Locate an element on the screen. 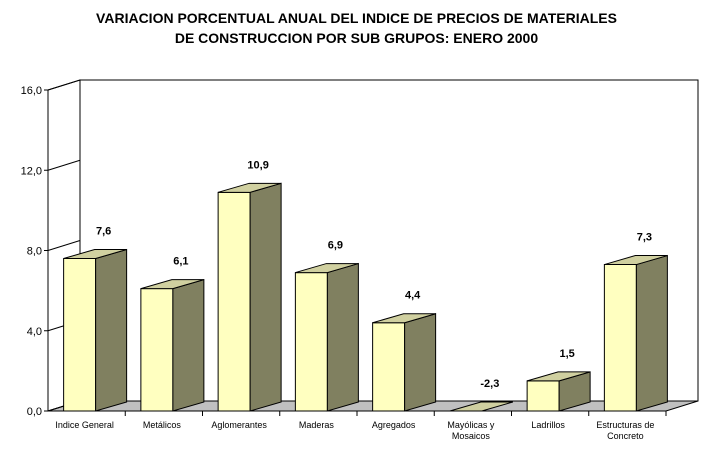 This screenshot has width=713, height=451. x-tick-label: Indice General is located at coordinates (84, 425).